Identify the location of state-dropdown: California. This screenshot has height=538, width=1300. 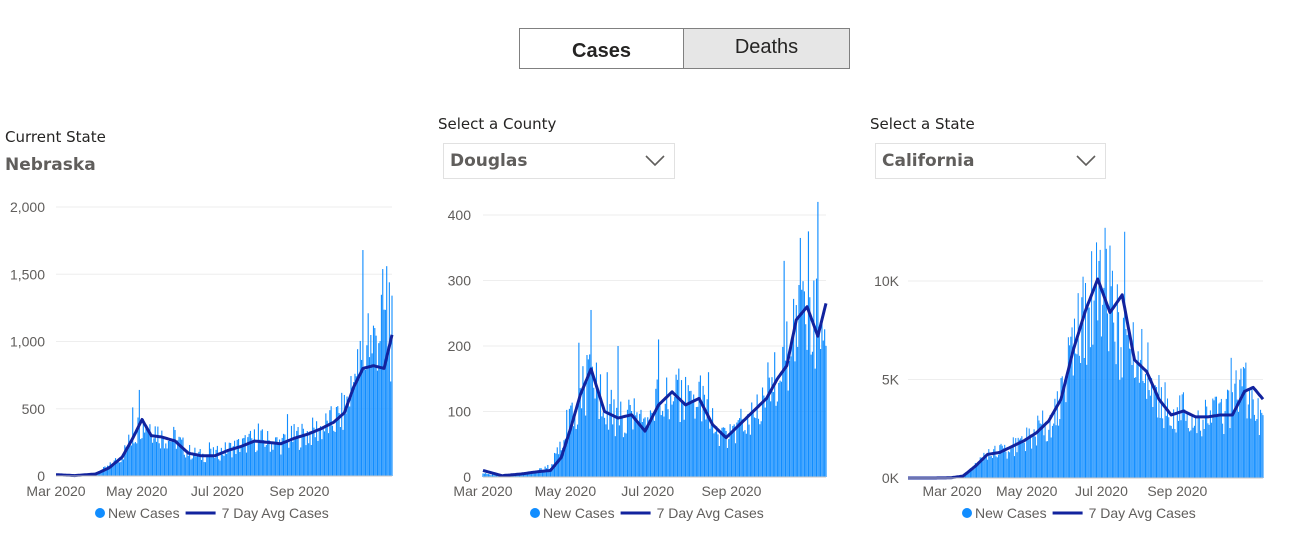
(990, 161).